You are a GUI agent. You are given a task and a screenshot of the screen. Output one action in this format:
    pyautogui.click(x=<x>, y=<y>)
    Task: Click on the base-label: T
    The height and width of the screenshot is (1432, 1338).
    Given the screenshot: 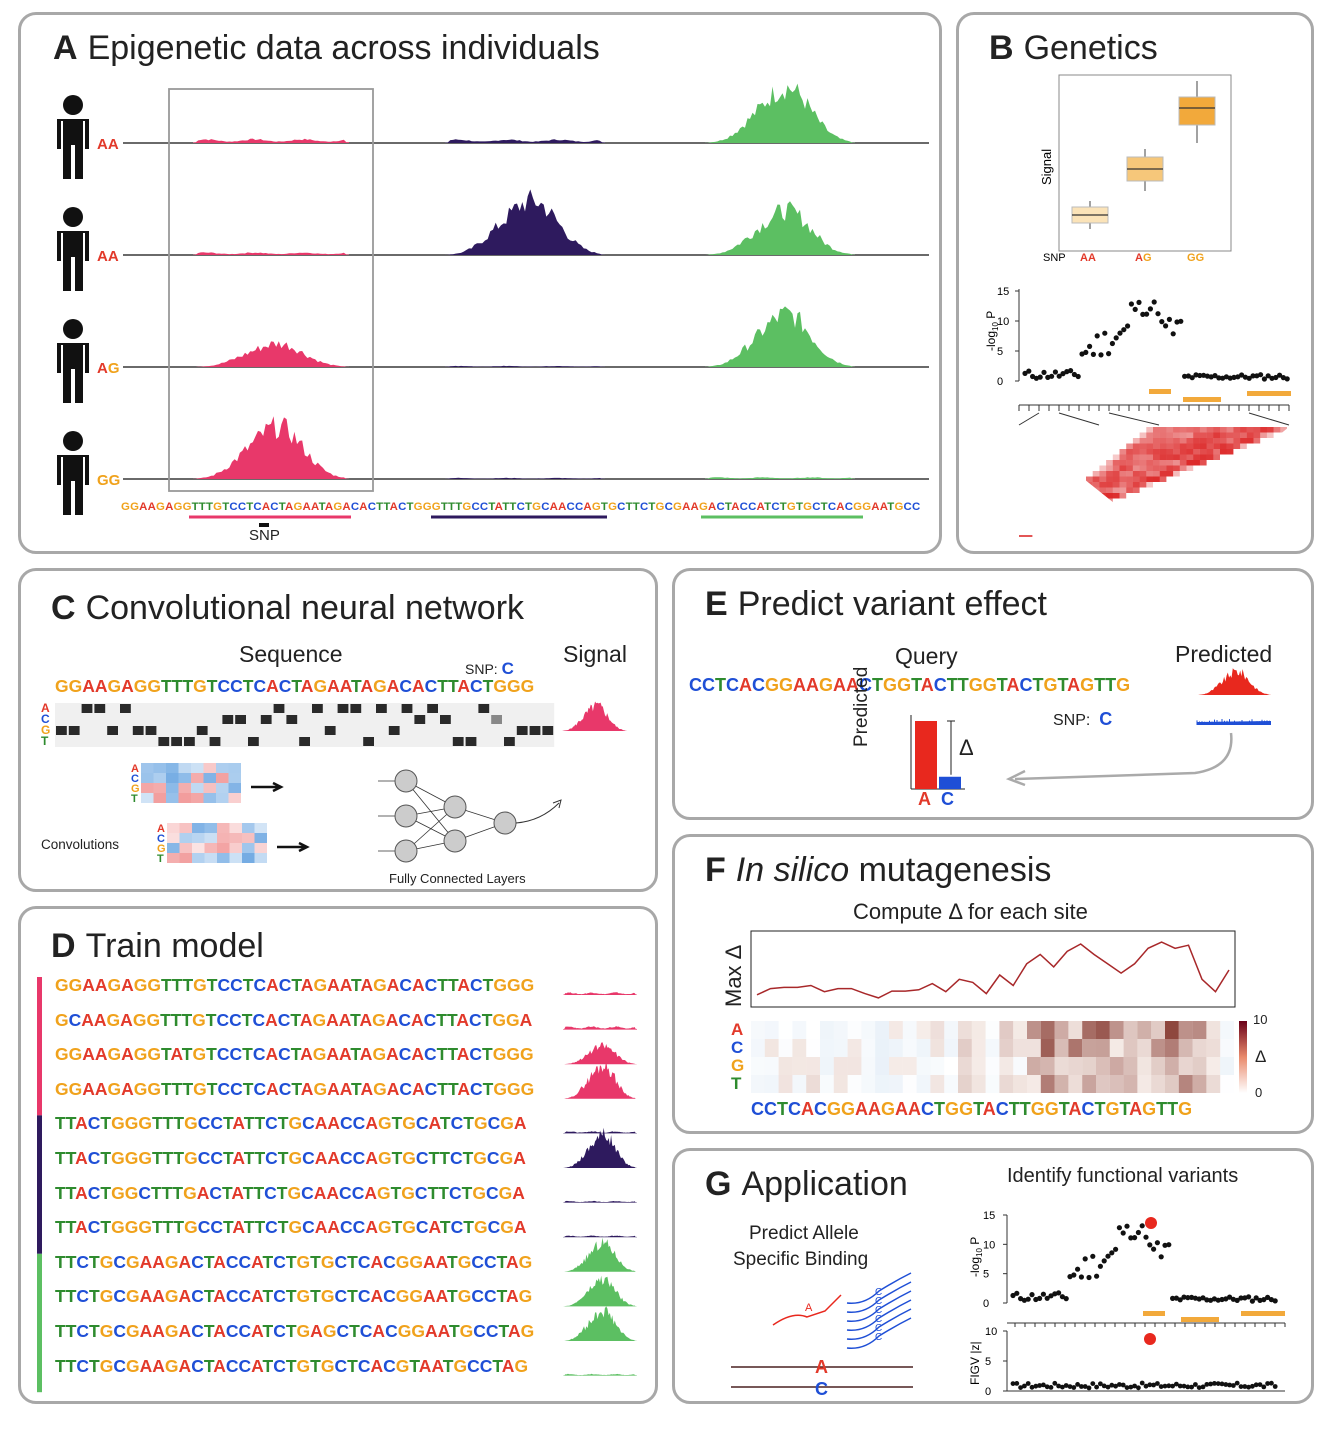 What is the action you would take?
    pyautogui.click(x=160, y=859)
    